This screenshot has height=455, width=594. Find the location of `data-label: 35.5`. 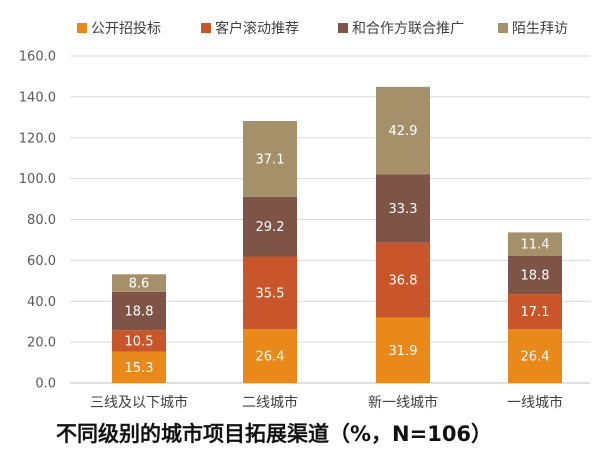

data-label: 35.5 is located at coordinates (270, 293).